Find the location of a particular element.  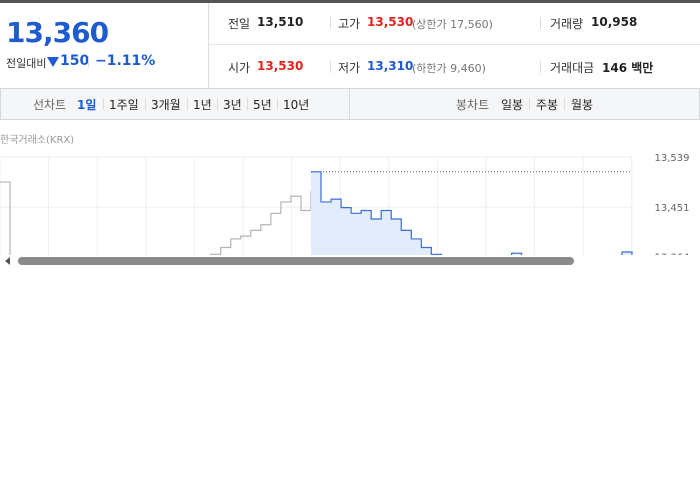

stat-label: 저가 is located at coordinates (349, 68).